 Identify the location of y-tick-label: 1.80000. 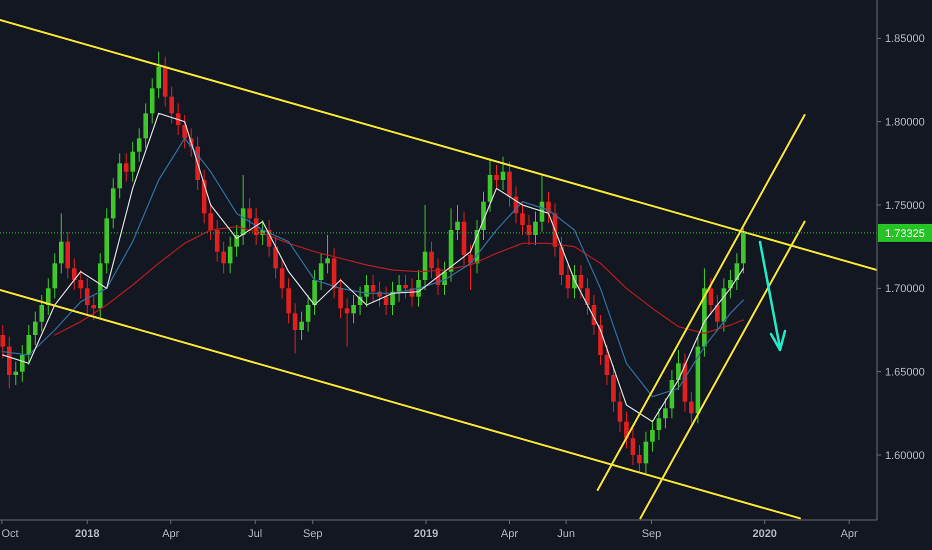
(905, 122).